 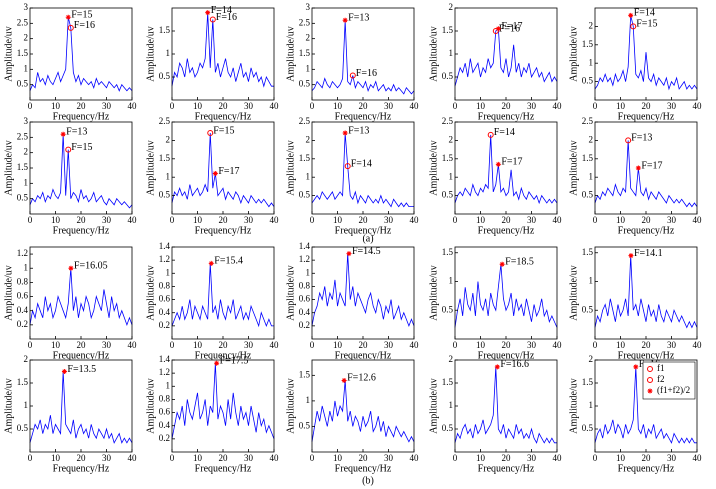 What do you see at coordinates (91, 266) in the screenshot?
I see `peak-label: F=16.05` at bounding box center [91, 266].